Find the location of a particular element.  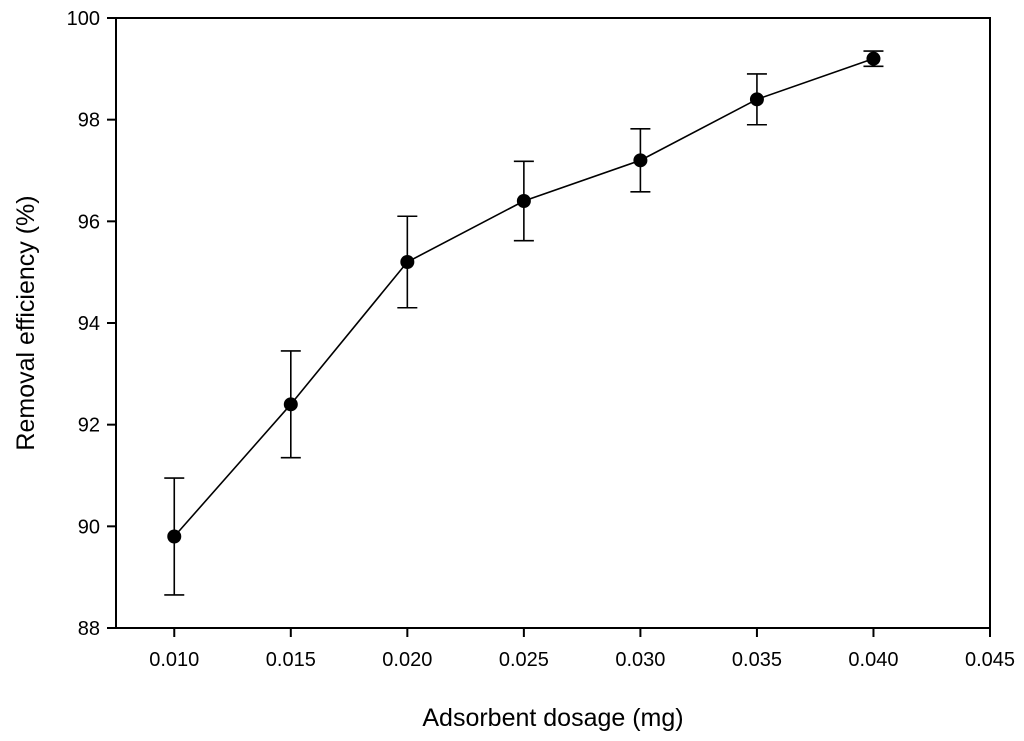

x-axis-ticks: 0.010 0.015 0.020 0.025 0.030 0.035 0.040 0.045 is located at coordinates (582, 649).